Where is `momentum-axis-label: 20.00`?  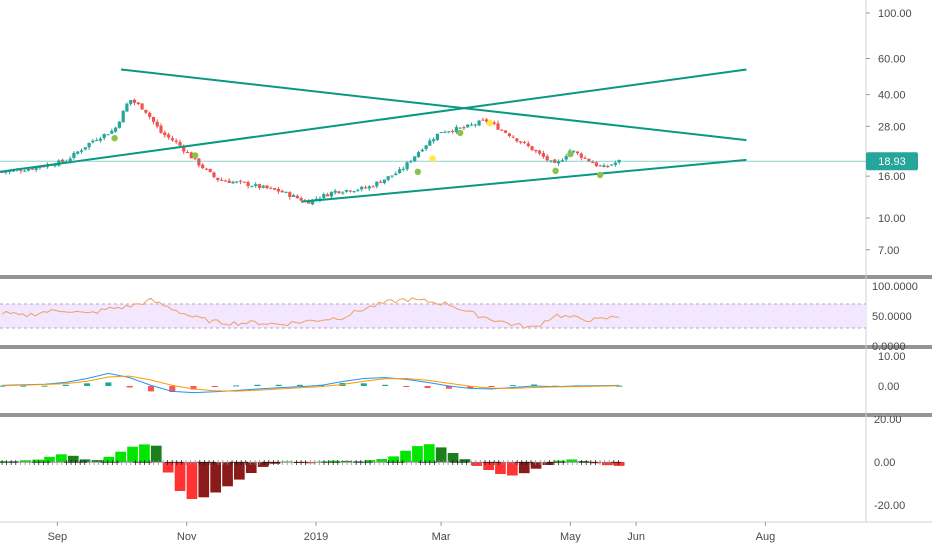
momentum-axis-label: 20.00 is located at coordinates (888, 420).